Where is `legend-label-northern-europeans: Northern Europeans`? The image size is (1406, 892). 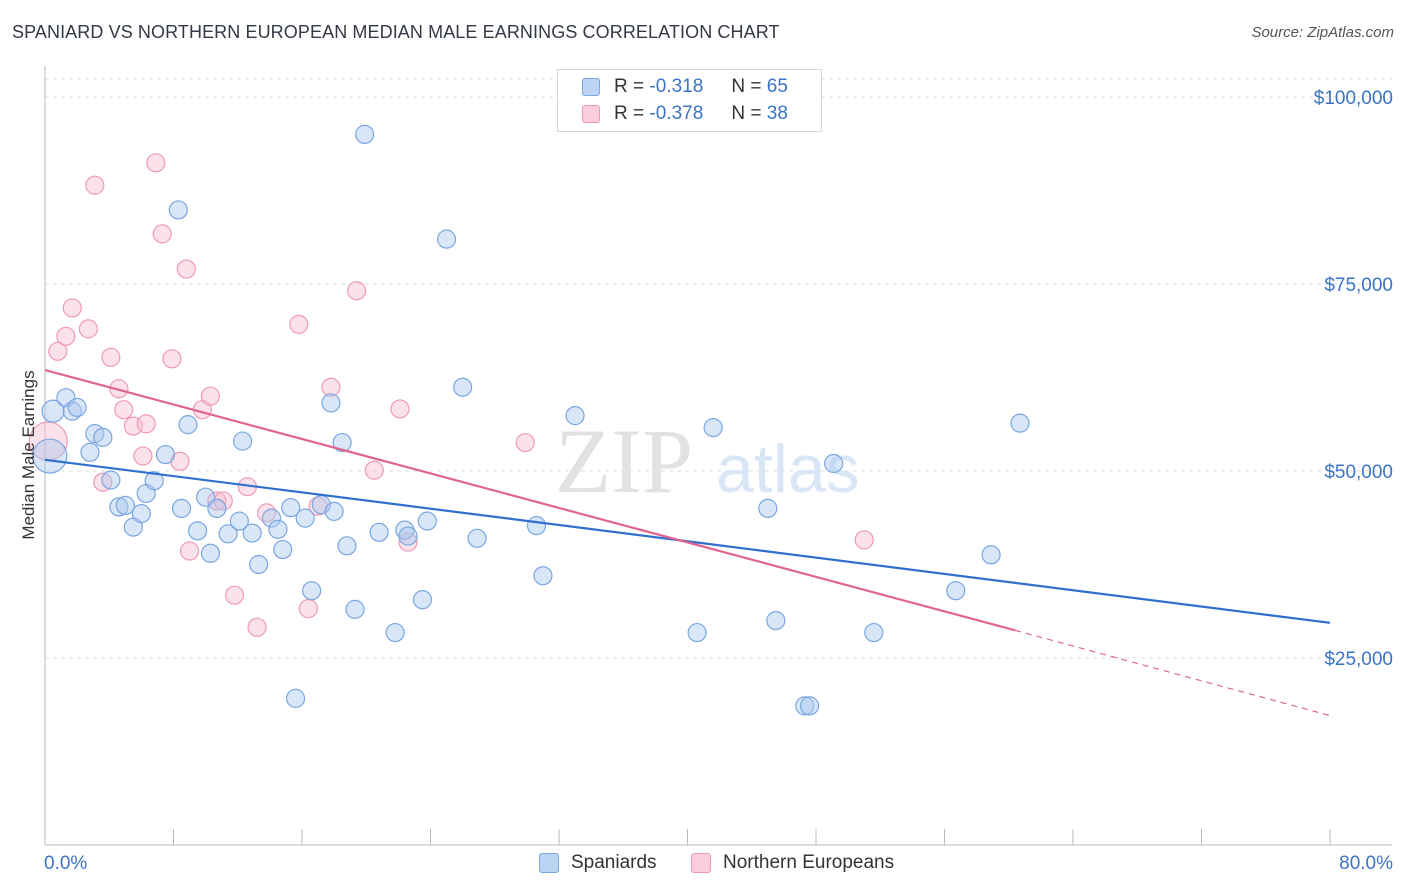
legend-label-northern-europeans: Northern Europeans is located at coordinates (809, 862).